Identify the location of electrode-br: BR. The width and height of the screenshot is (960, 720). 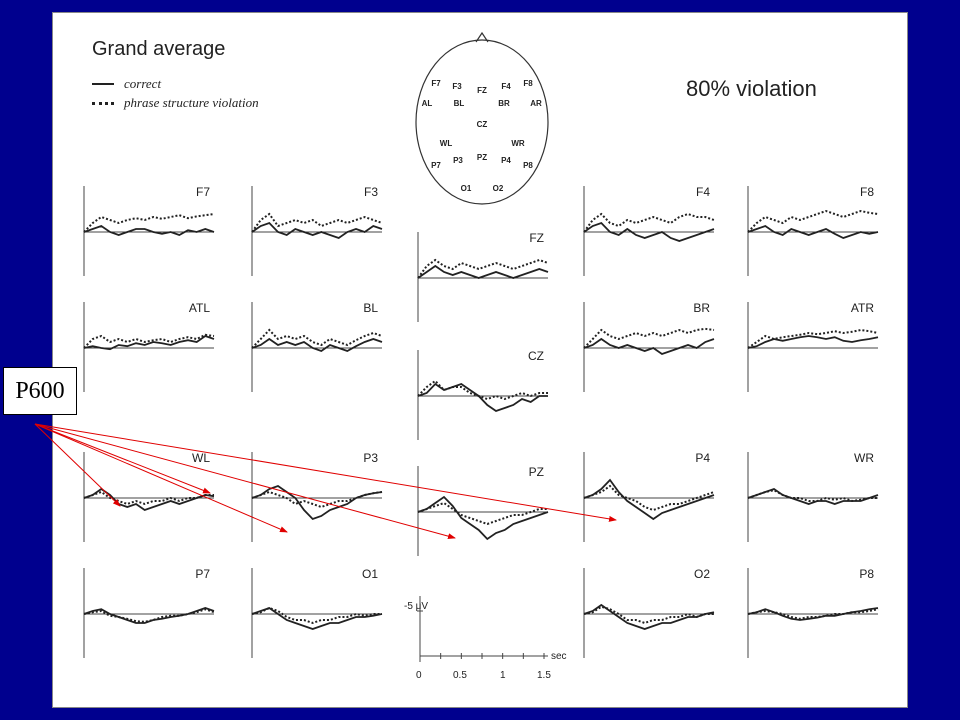
(504, 103).